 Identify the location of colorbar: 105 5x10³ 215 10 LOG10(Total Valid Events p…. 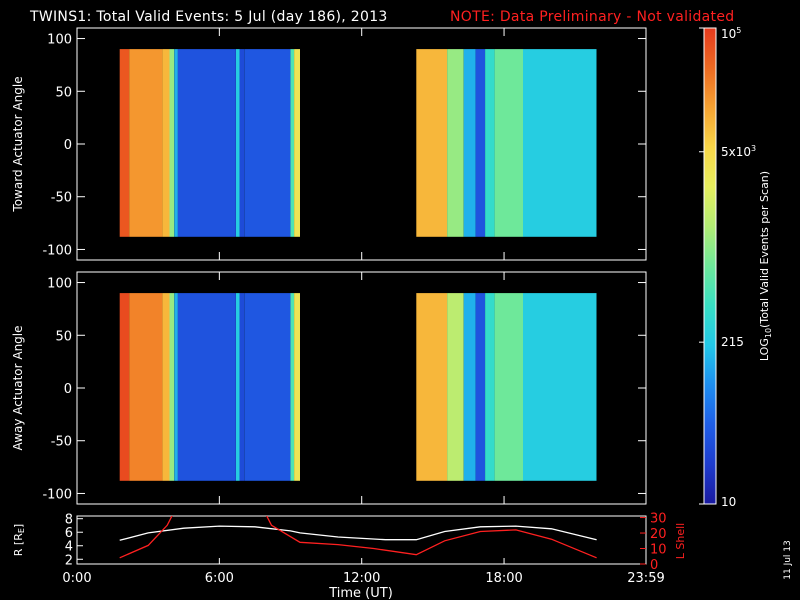
(736, 267).